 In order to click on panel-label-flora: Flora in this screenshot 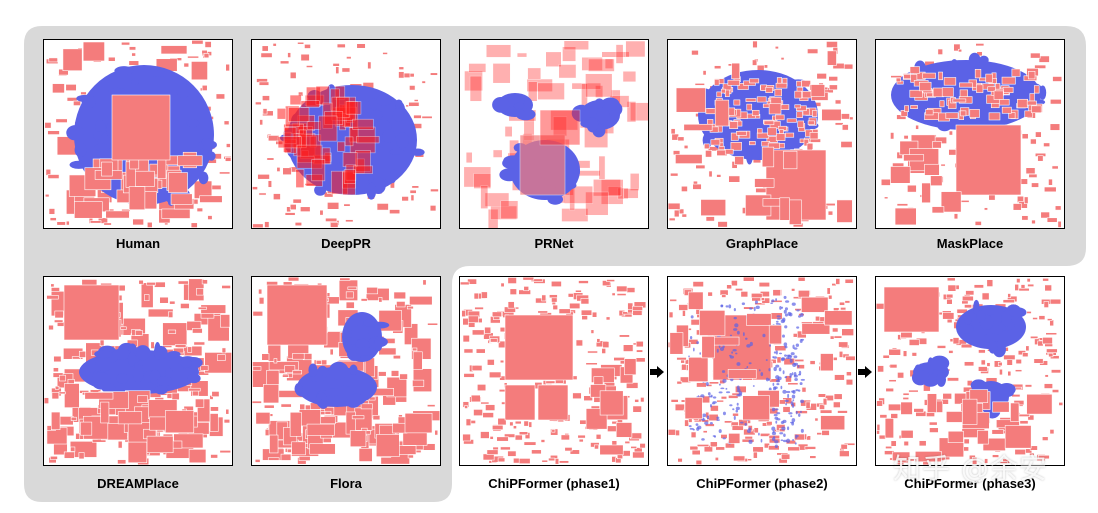, I will do `click(346, 483)`.